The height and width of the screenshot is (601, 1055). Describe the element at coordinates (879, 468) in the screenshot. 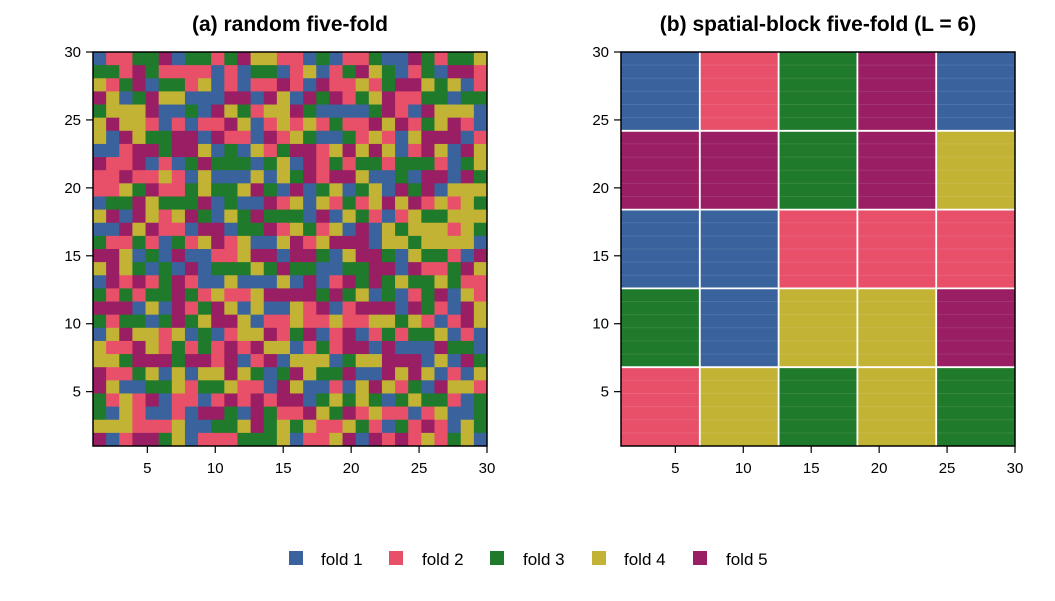

I see `panel-b-x-tick-label: 20` at that location.